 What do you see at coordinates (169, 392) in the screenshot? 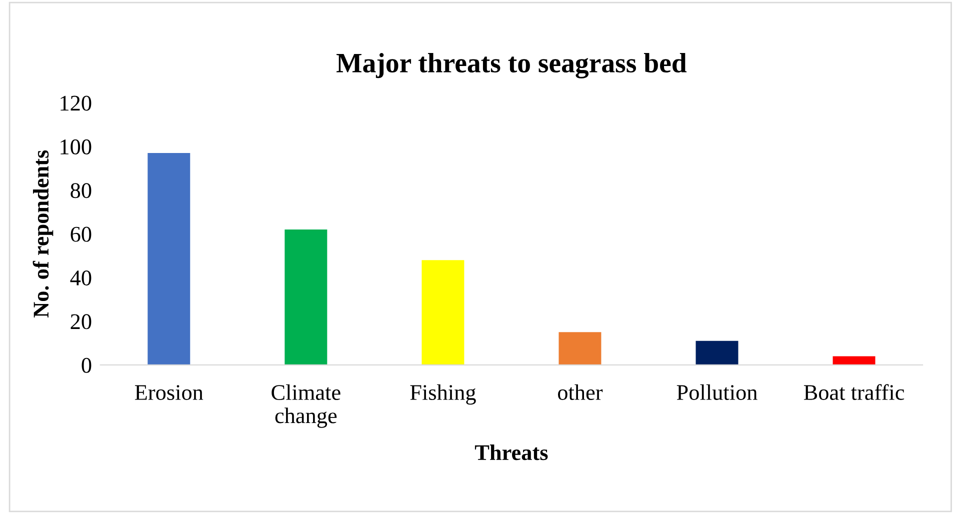
I see `x-tick-label: Erosion` at bounding box center [169, 392].